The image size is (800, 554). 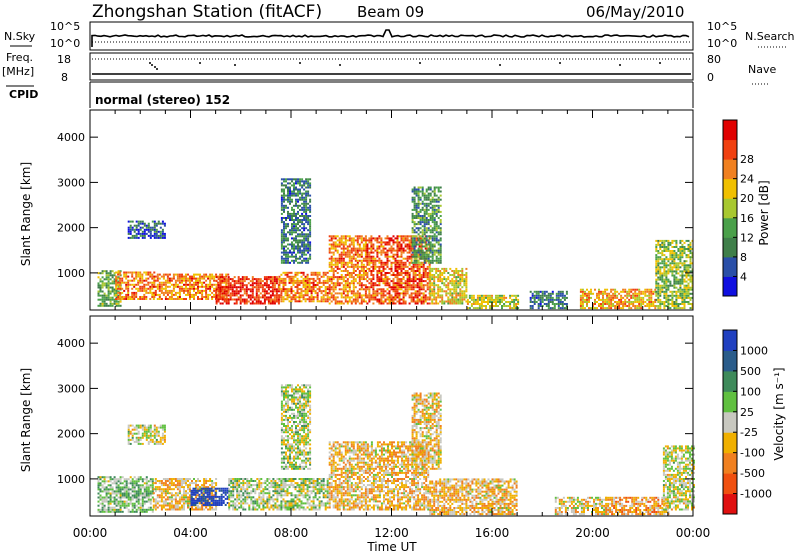 What do you see at coordinates (71, 182) in the screenshot?
I see `y-tick-label: 3000` at bounding box center [71, 182].